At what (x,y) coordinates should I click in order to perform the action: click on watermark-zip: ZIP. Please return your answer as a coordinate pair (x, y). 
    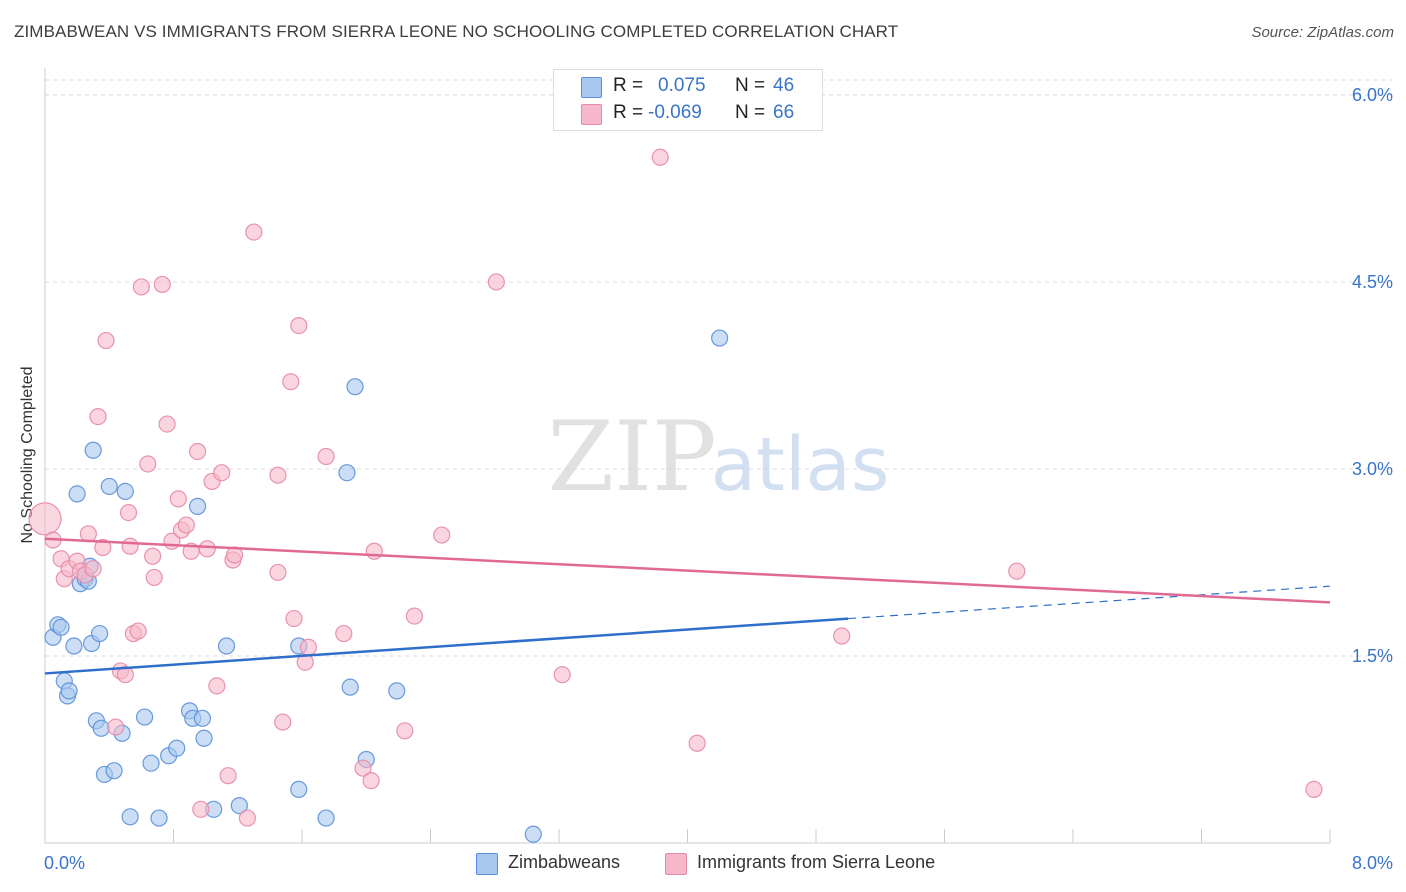
    Looking at the image, I should click on (631, 457).